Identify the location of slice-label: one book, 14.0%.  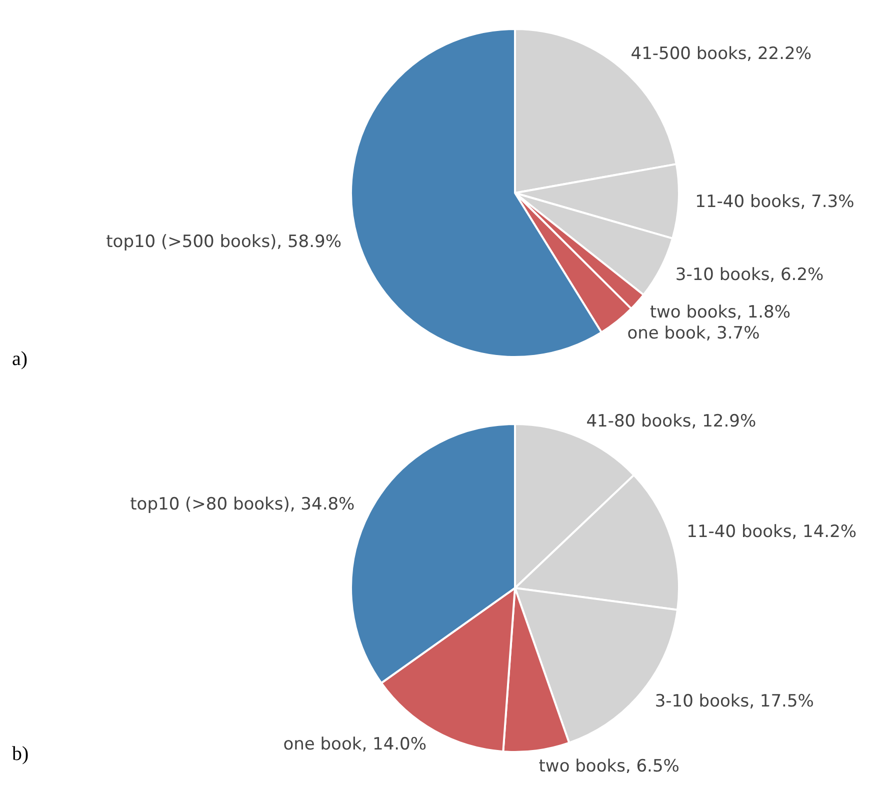
(355, 744).